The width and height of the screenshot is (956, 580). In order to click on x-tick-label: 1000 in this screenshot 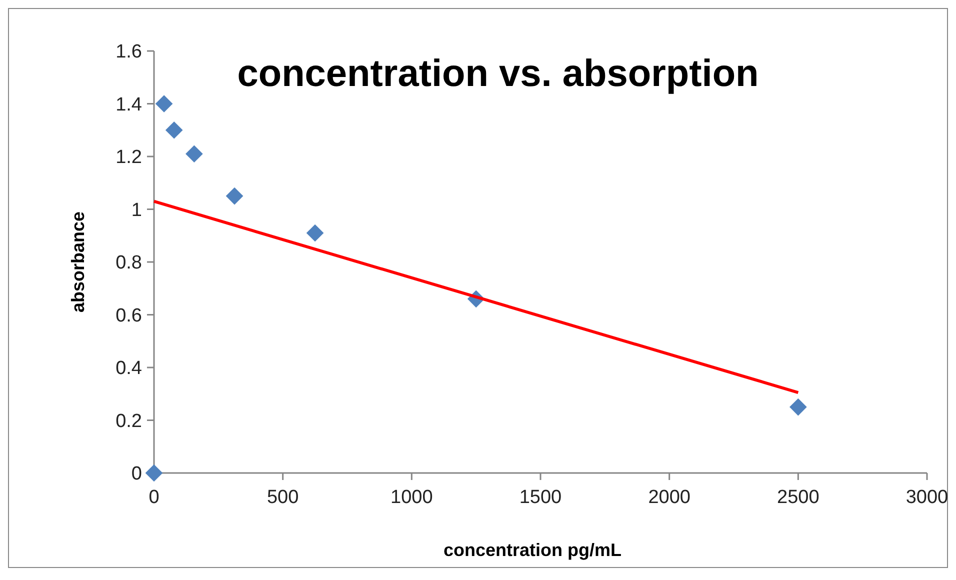, I will do `click(411, 497)`.